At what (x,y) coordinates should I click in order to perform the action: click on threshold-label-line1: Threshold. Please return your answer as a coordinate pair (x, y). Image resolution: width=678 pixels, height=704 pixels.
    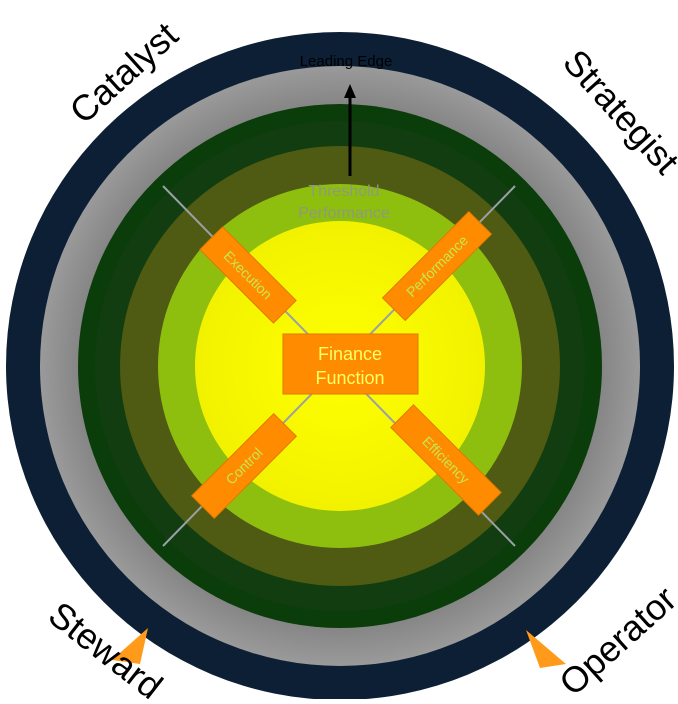
    Looking at the image, I should click on (343, 191).